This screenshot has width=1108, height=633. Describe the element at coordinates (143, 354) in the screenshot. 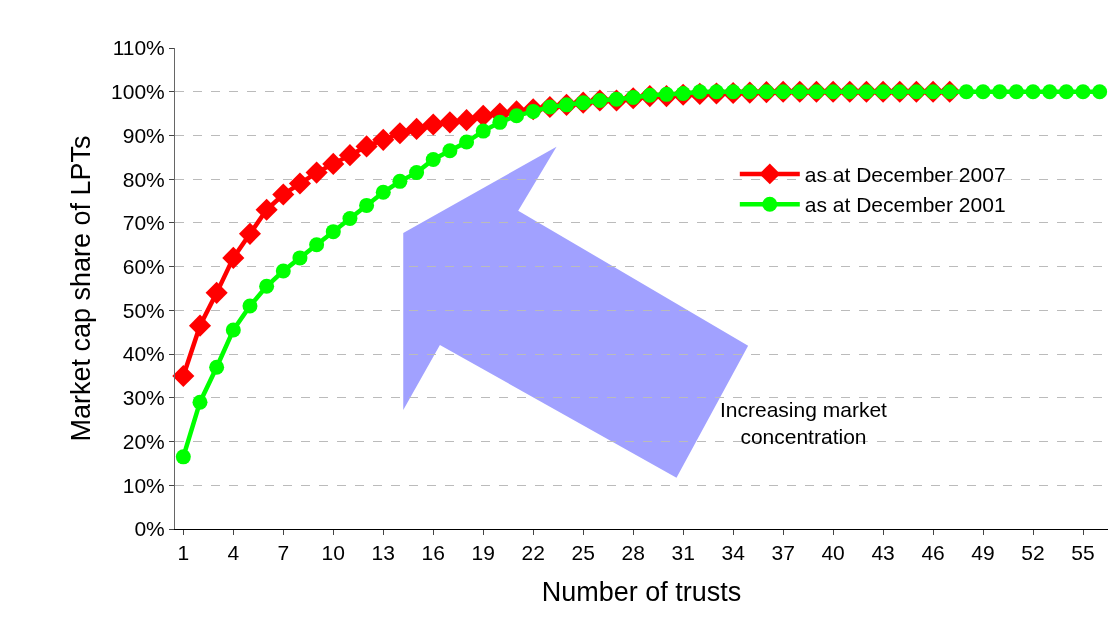

I see `y-tick-label: 40%` at that location.